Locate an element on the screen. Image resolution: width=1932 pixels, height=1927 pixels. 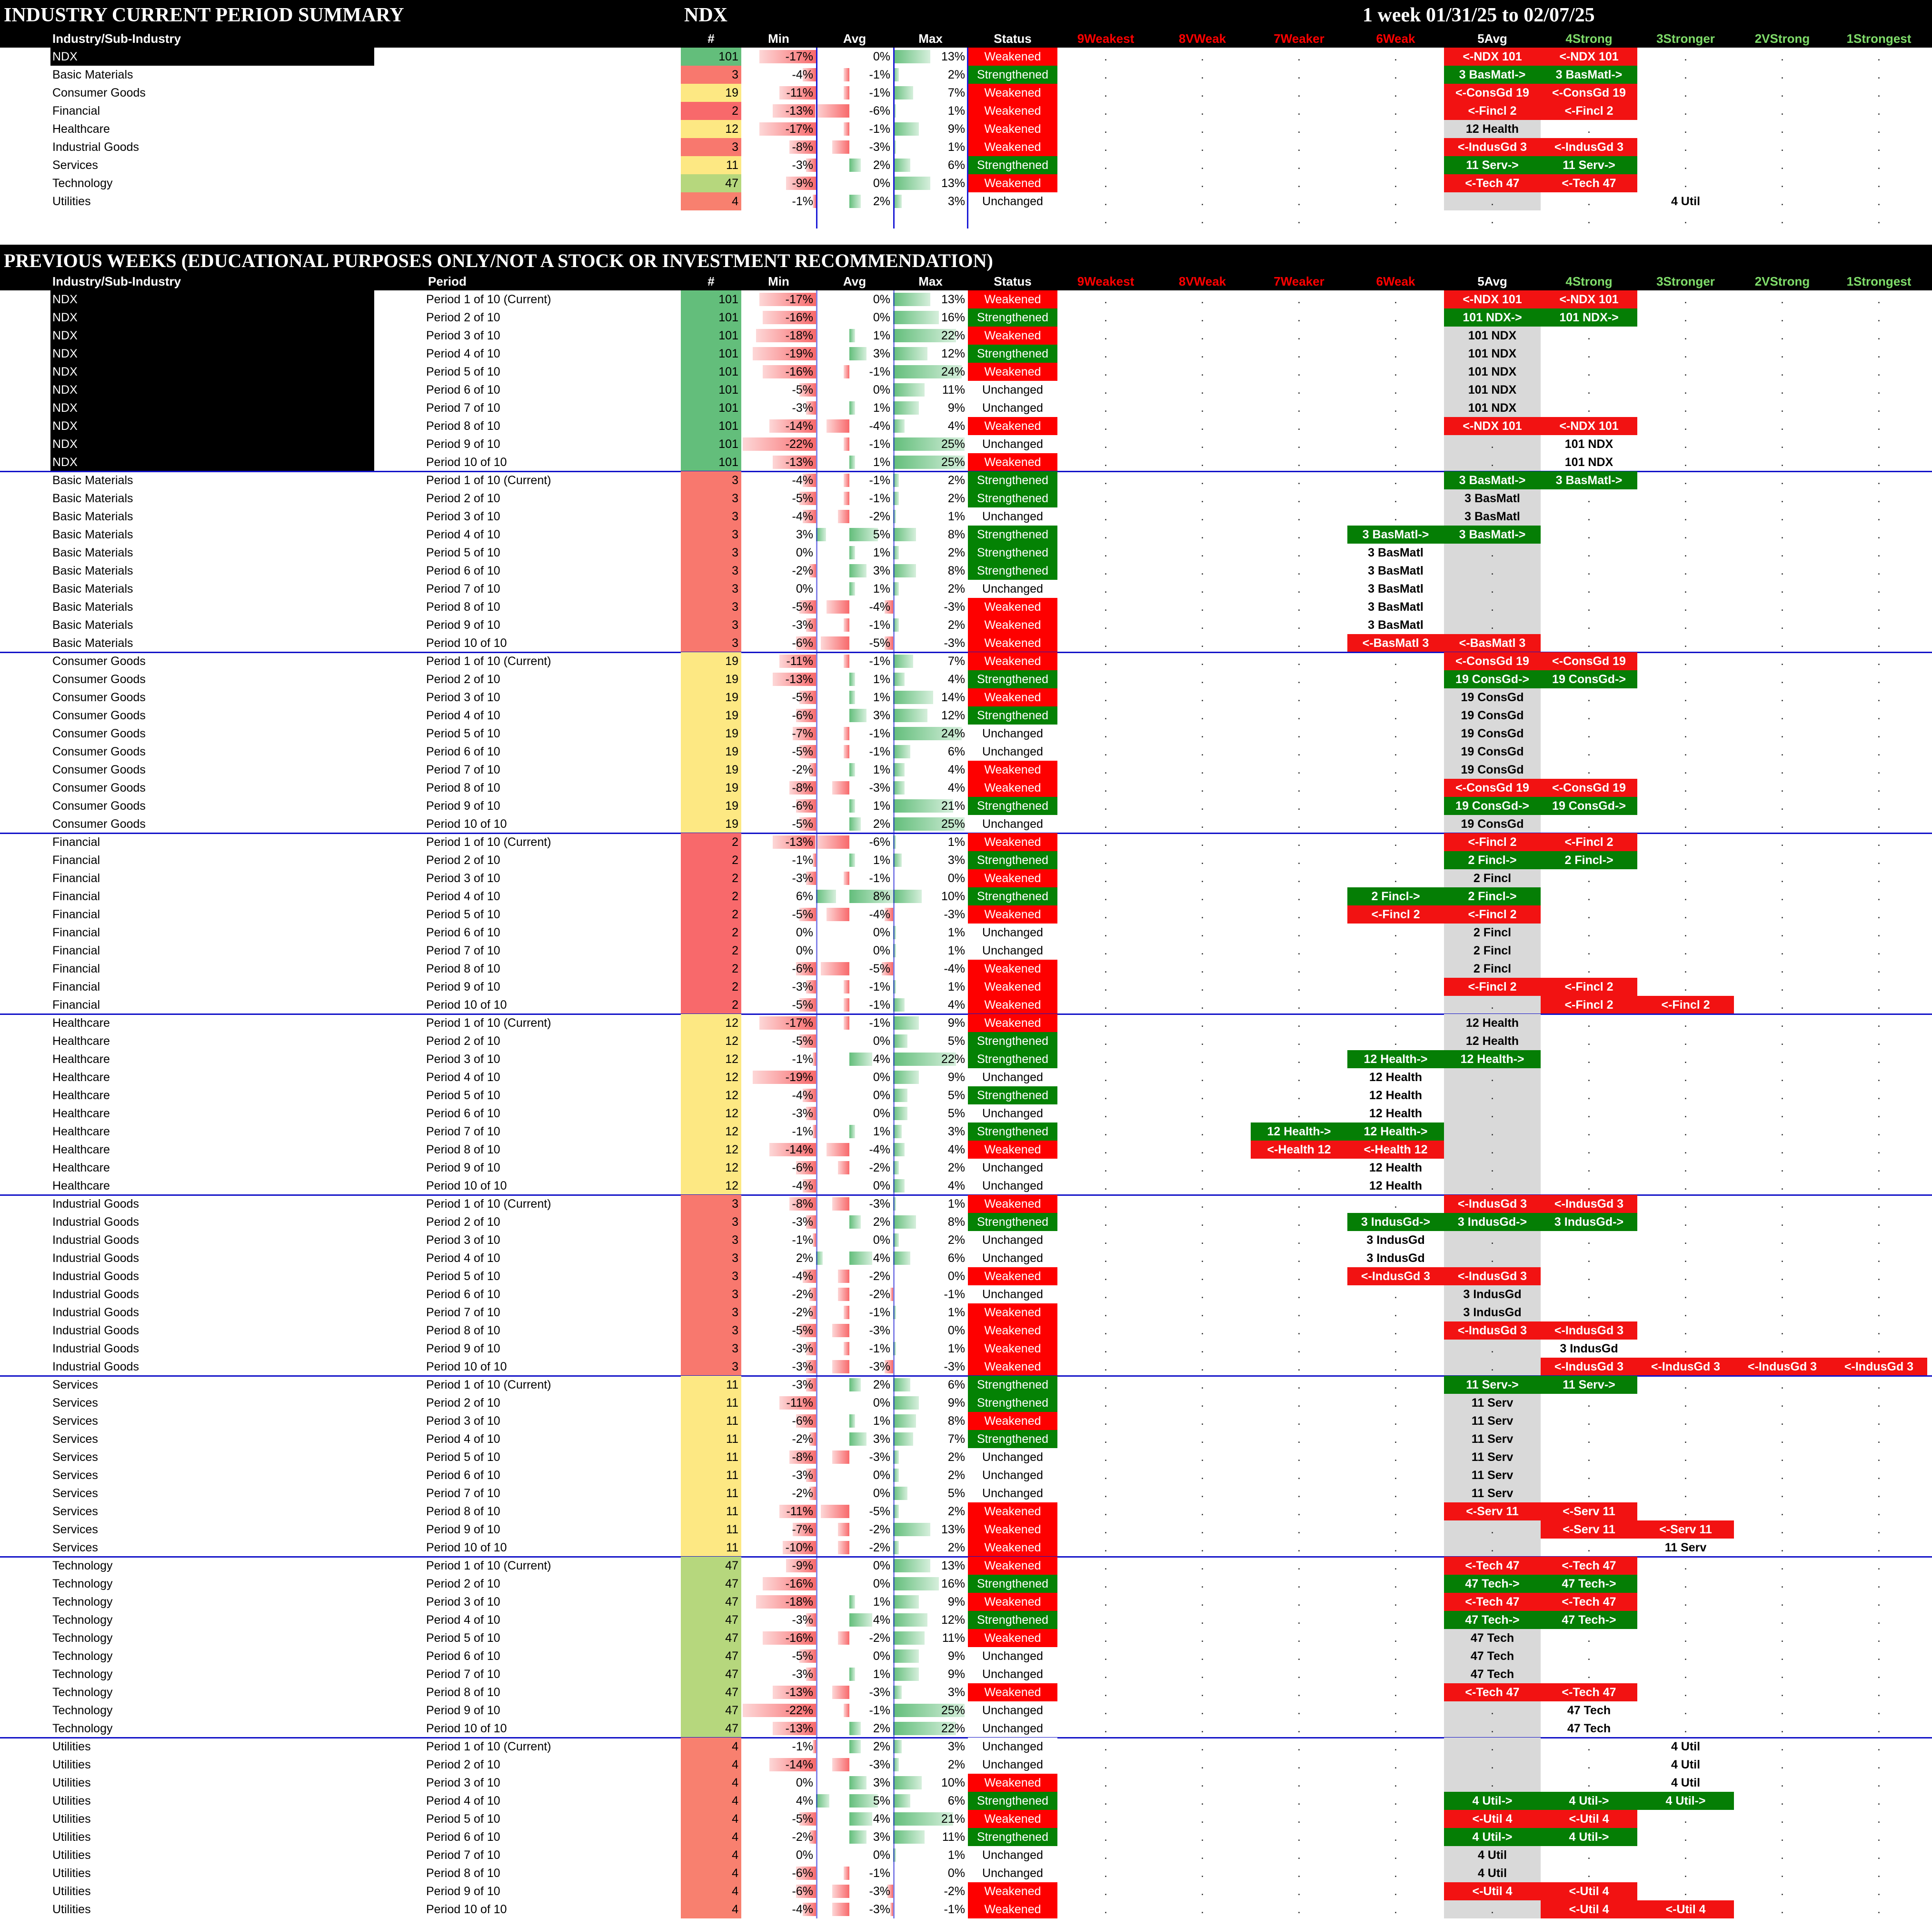
industry-name: Technology is located at coordinates (82, 1638).